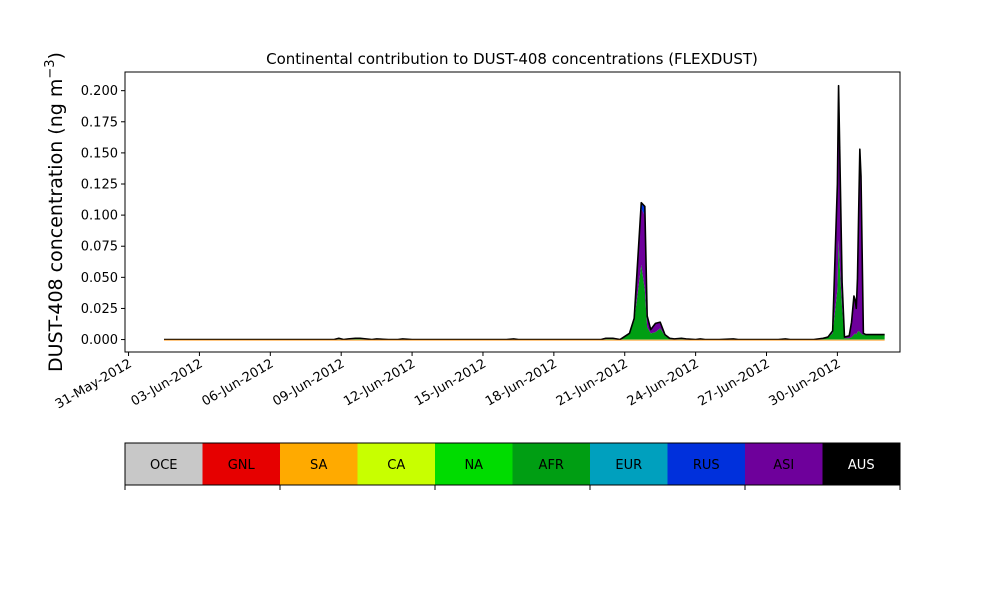 The image size is (1000, 600). Describe the element at coordinates (379, 382) in the screenshot. I see `x-tick-label: 12-Jun-2012` at that location.